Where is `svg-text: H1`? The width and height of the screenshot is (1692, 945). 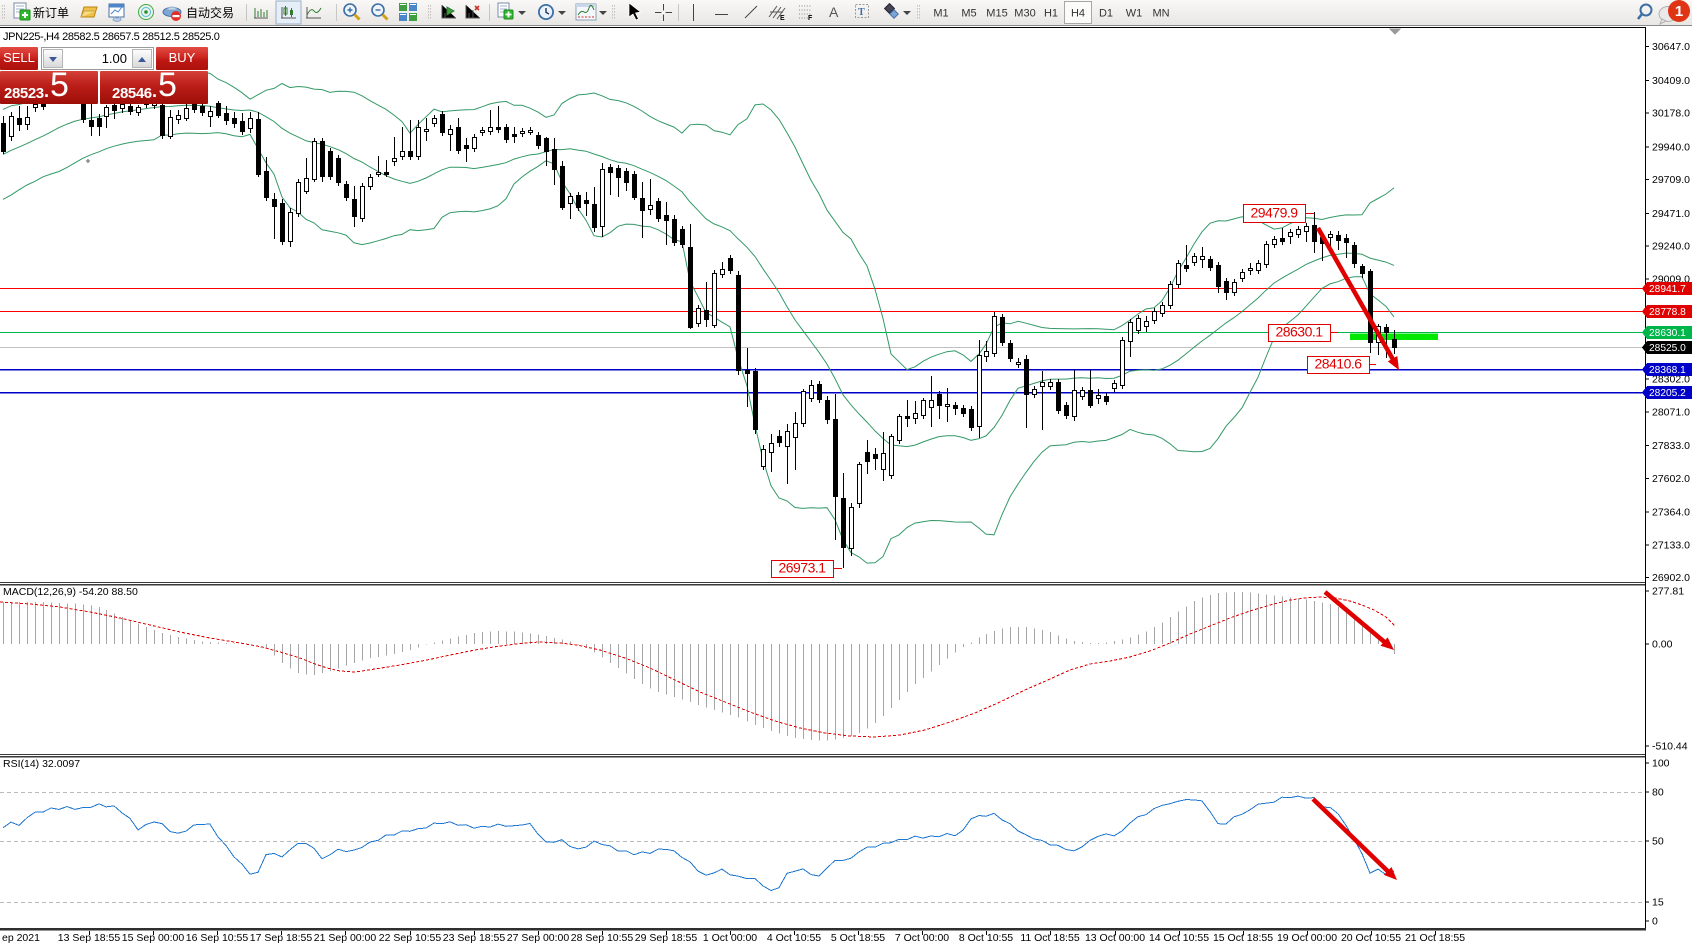
svg-text: H1 is located at coordinates (1051, 14).